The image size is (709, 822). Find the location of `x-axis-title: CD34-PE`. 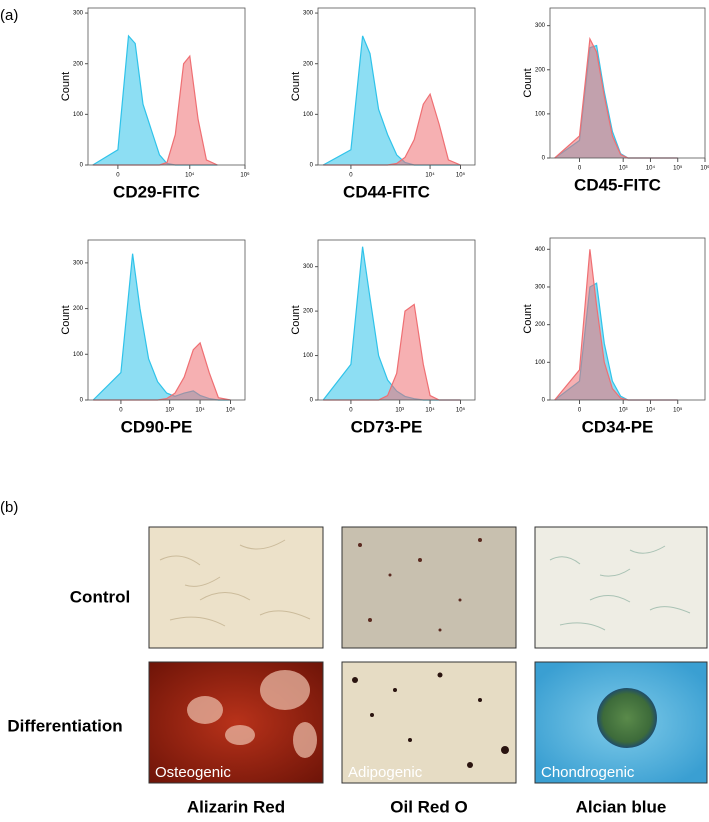

x-axis-title: CD34-PE is located at coordinates (618, 426).